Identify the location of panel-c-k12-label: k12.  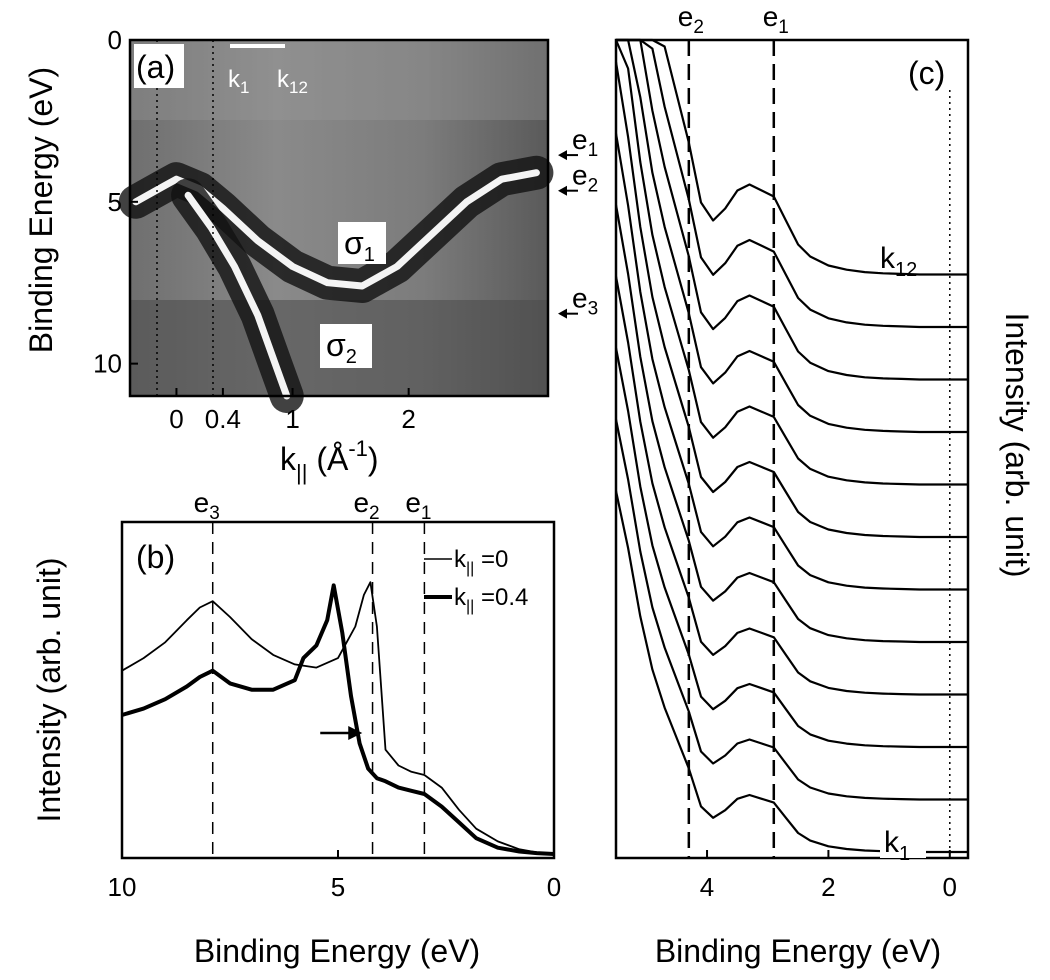
(898, 261).